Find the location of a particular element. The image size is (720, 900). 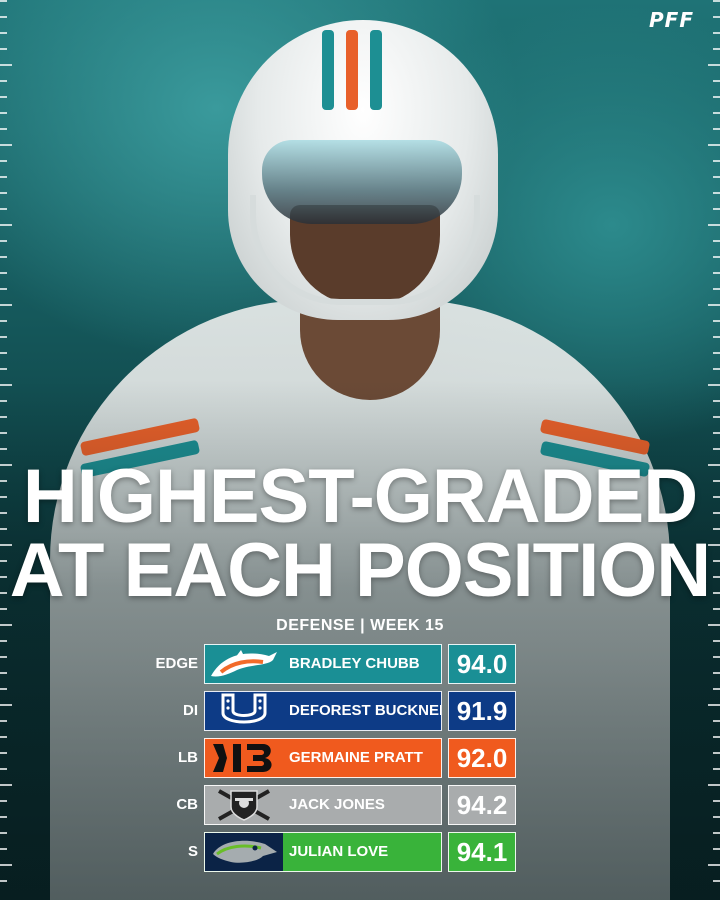

subtitle: DEFENSE | WEEK 15 is located at coordinates (360, 625).